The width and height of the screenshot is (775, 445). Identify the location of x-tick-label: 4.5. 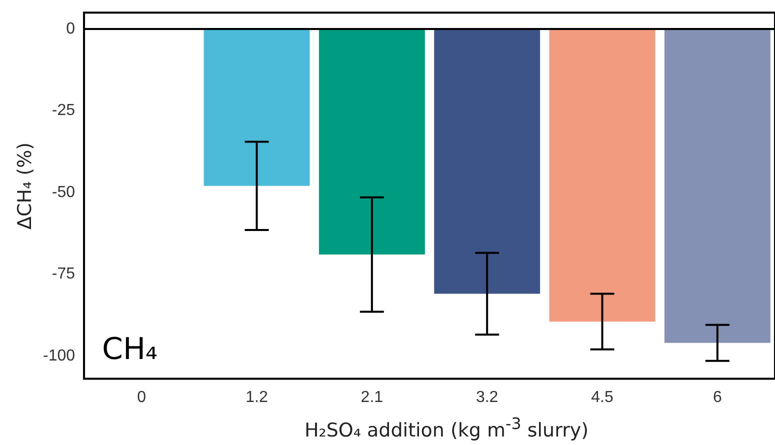
(602, 397).